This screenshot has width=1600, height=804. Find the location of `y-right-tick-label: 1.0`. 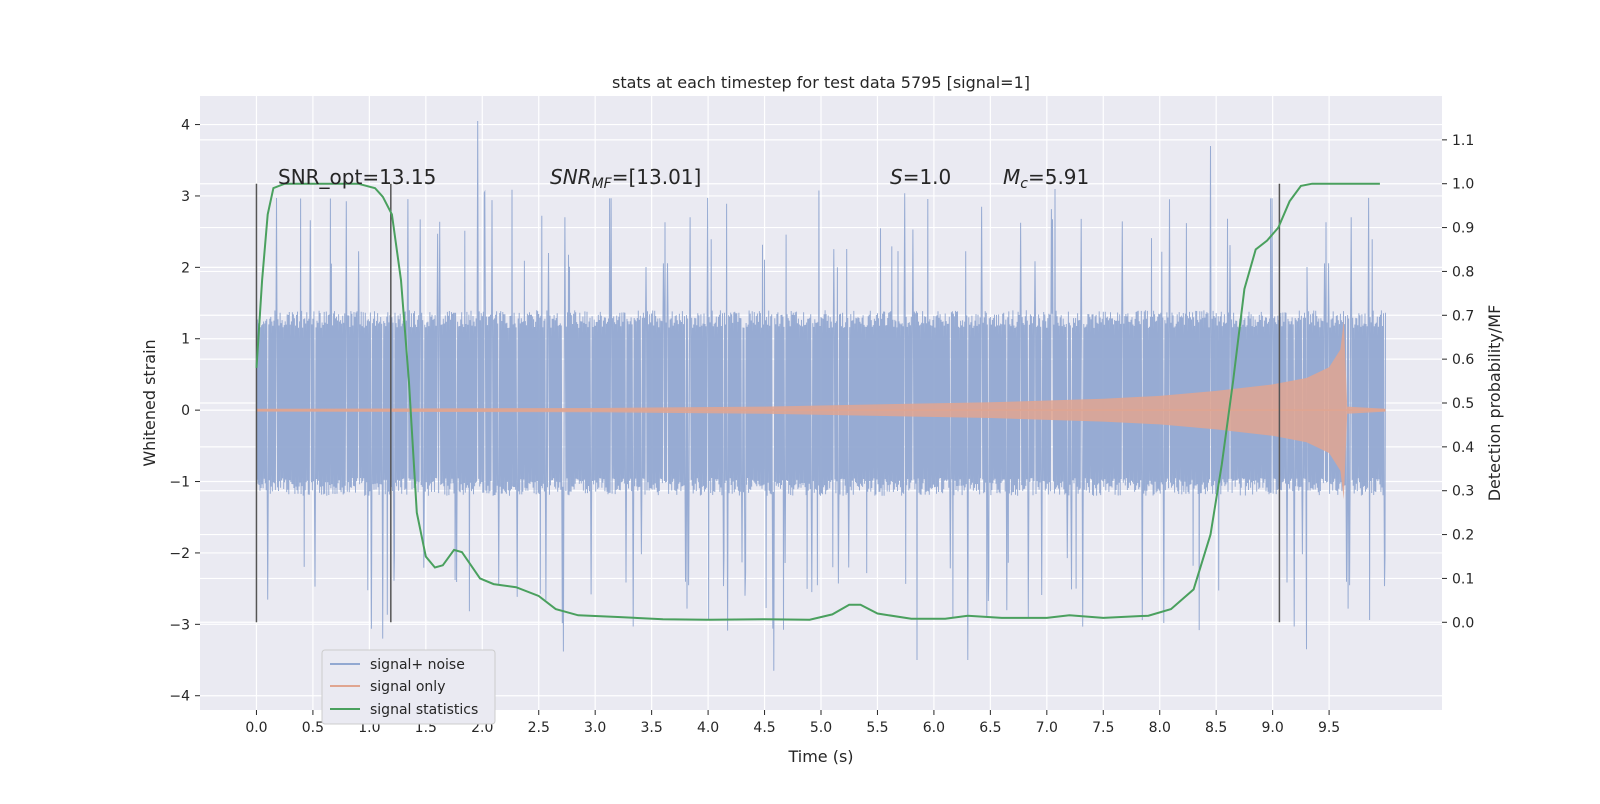

y-right-tick-label: 1.0 is located at coordinates (1463, 185).